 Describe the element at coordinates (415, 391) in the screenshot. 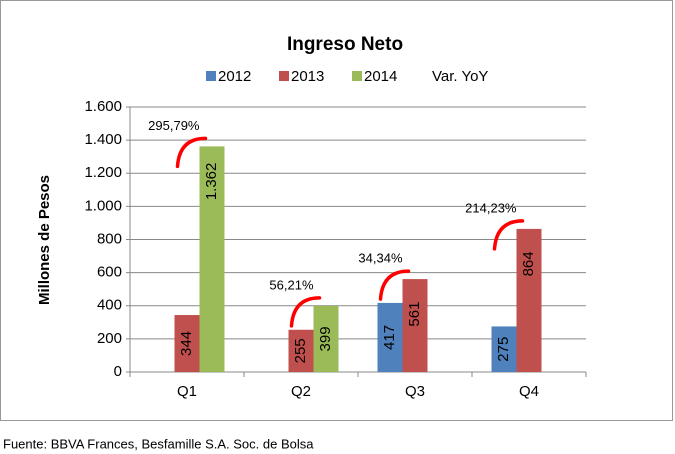

I see `x-tick-label: Q3` at that location.